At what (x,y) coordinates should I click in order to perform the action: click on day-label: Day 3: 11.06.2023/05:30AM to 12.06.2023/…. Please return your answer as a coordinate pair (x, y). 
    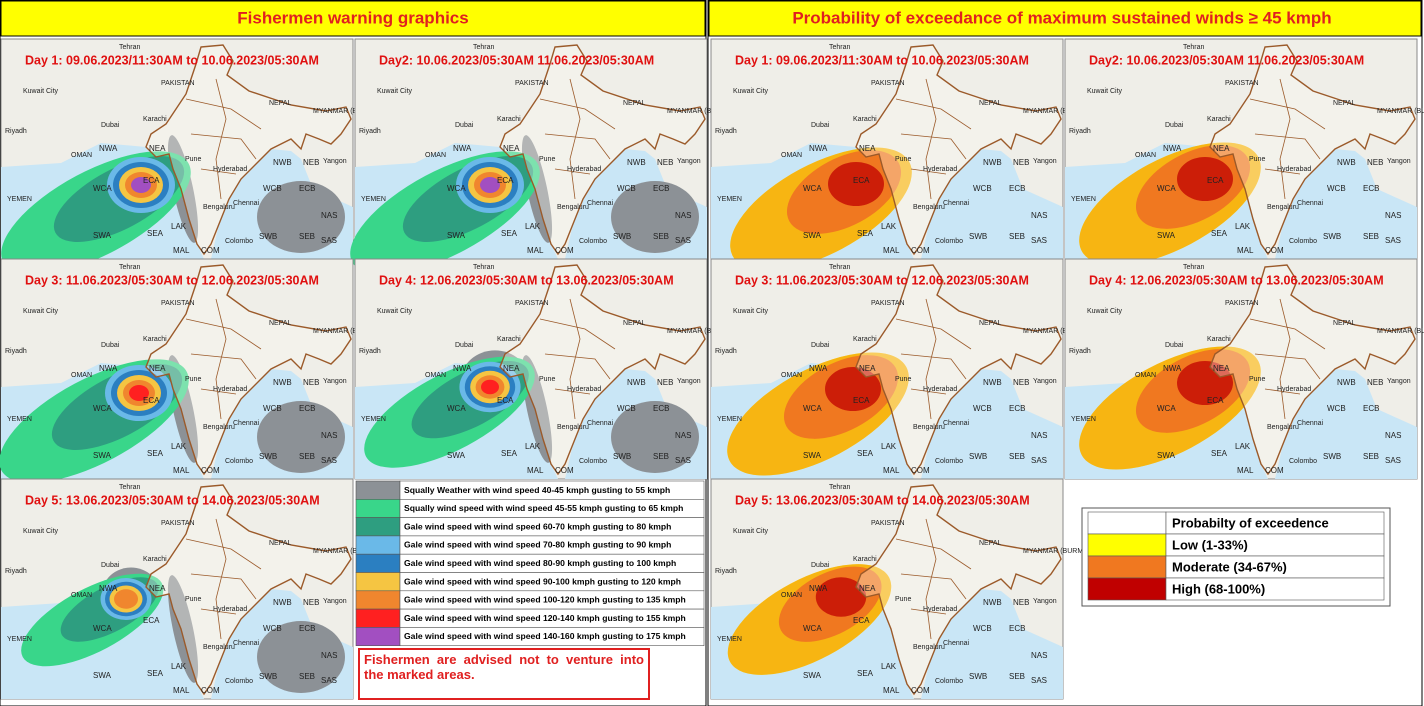
    Looking at the image, I should click on (172, 280).